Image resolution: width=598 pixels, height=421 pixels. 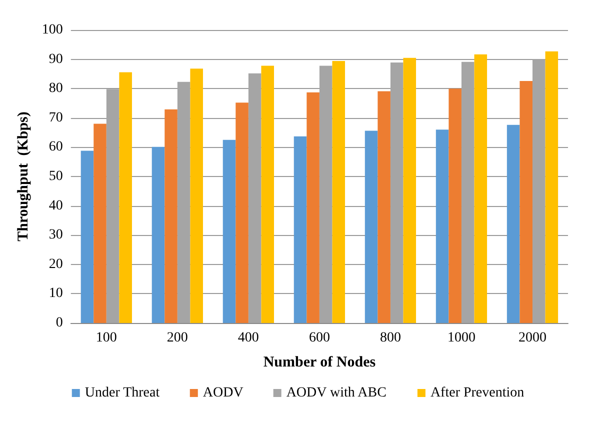 What do you see at coordinates (477, 393) in the screenshot?
I see `legend-label: After Prevention` at bounding box center [477, 393].